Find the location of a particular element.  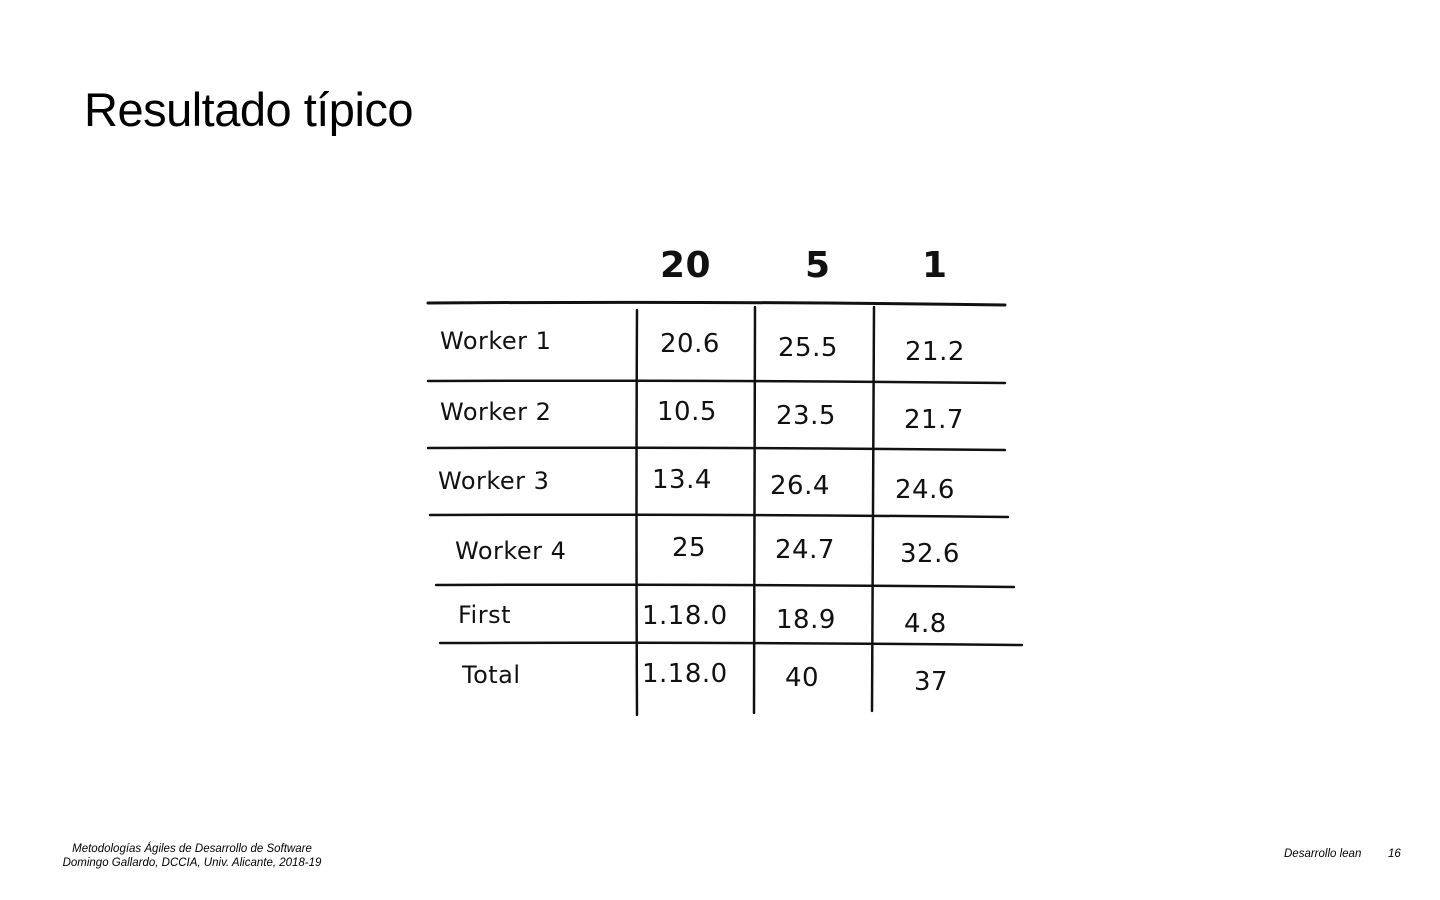

row-label: Worker 1 is located at coordinates (496, 341).